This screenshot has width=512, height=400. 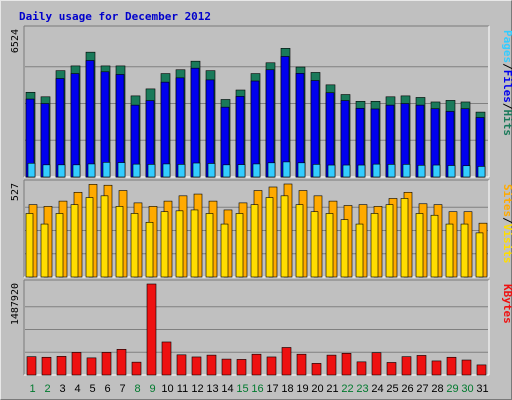 What do you see at coordinates (317, 389) in the screenshot?
I see `day-label: 20` at bounding box center [317, 389].